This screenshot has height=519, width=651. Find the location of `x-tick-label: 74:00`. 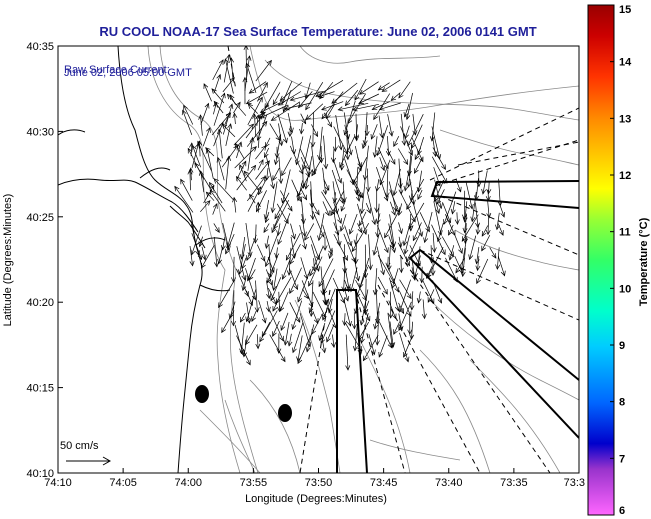

x-tick-label: 74:00 is located at coordinates (188, 483).